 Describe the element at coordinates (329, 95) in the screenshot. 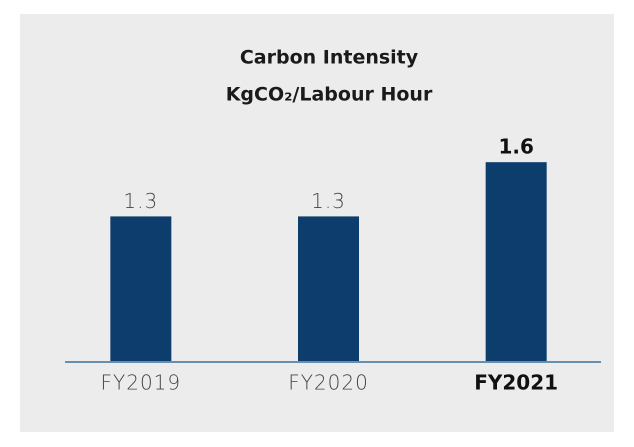

I see `chart-subtitle: KgCO₂/Labour Hour` at that location.